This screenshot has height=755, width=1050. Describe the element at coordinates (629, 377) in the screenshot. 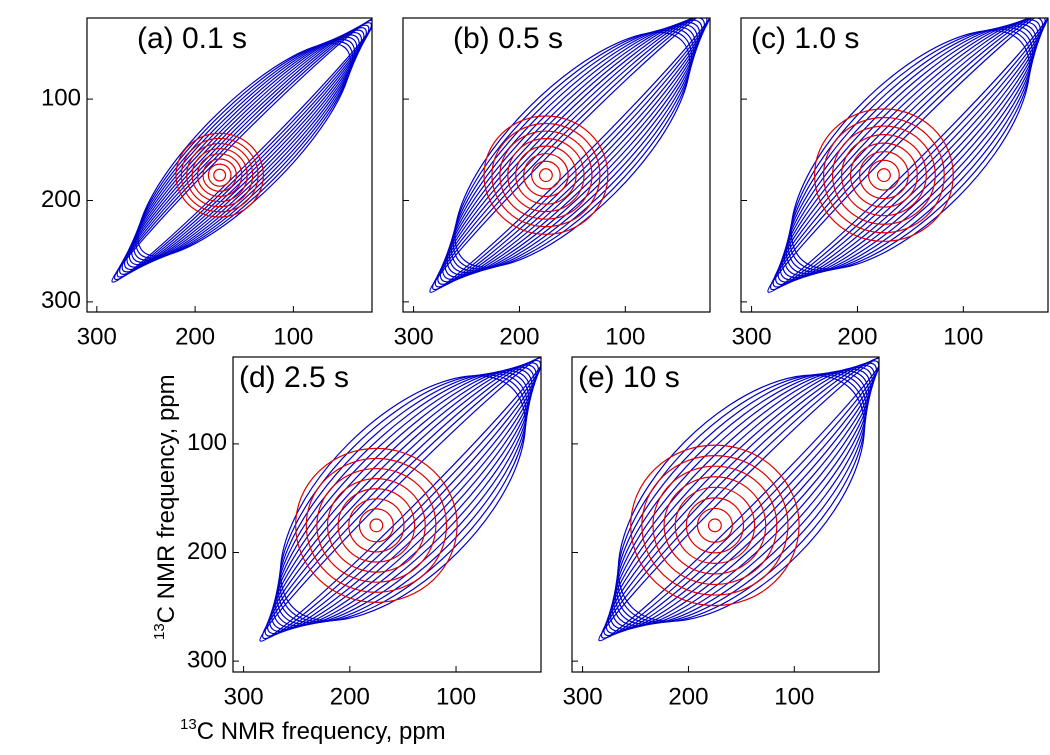

I see `panel-title: (e) 10 s` at that location.